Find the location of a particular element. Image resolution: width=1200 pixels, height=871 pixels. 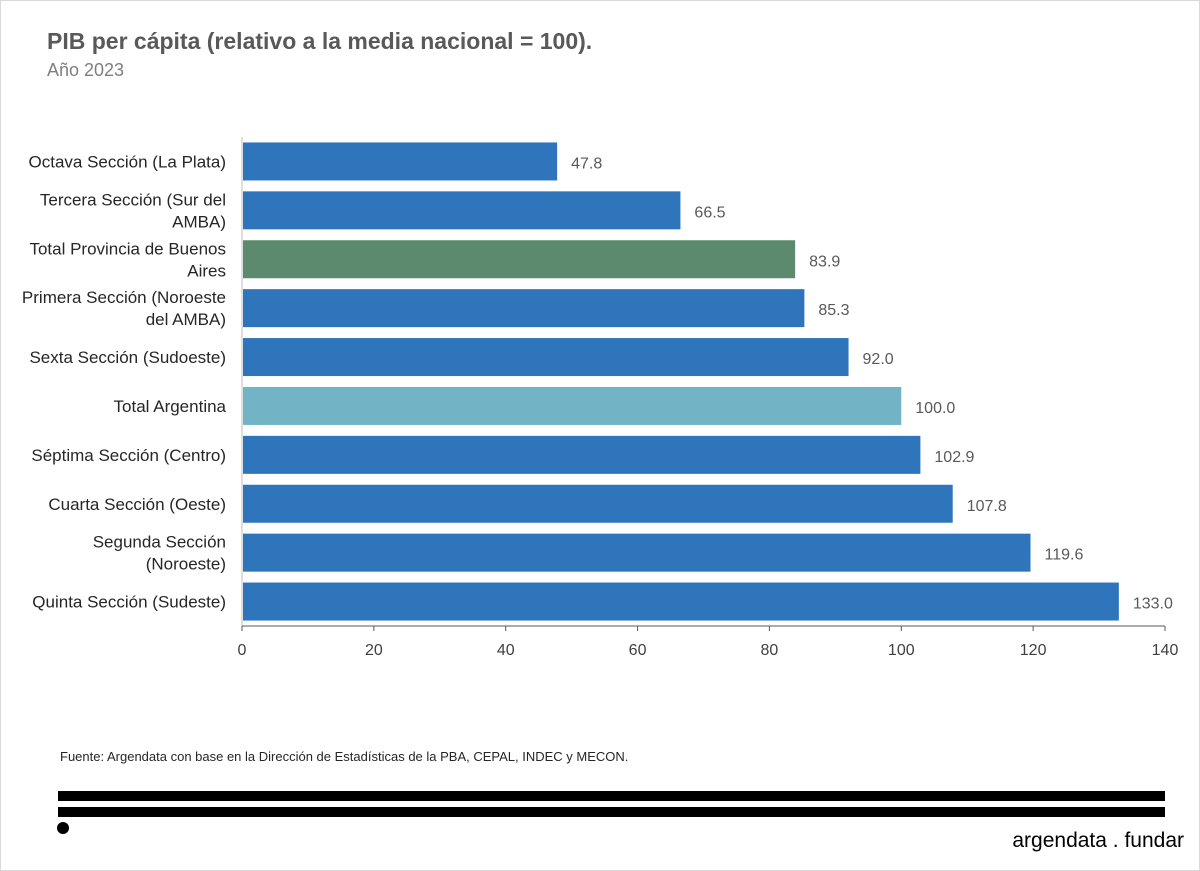

category-label: Primera Sección (Noroeste del AMBA) is located at coordinates (124, 308).